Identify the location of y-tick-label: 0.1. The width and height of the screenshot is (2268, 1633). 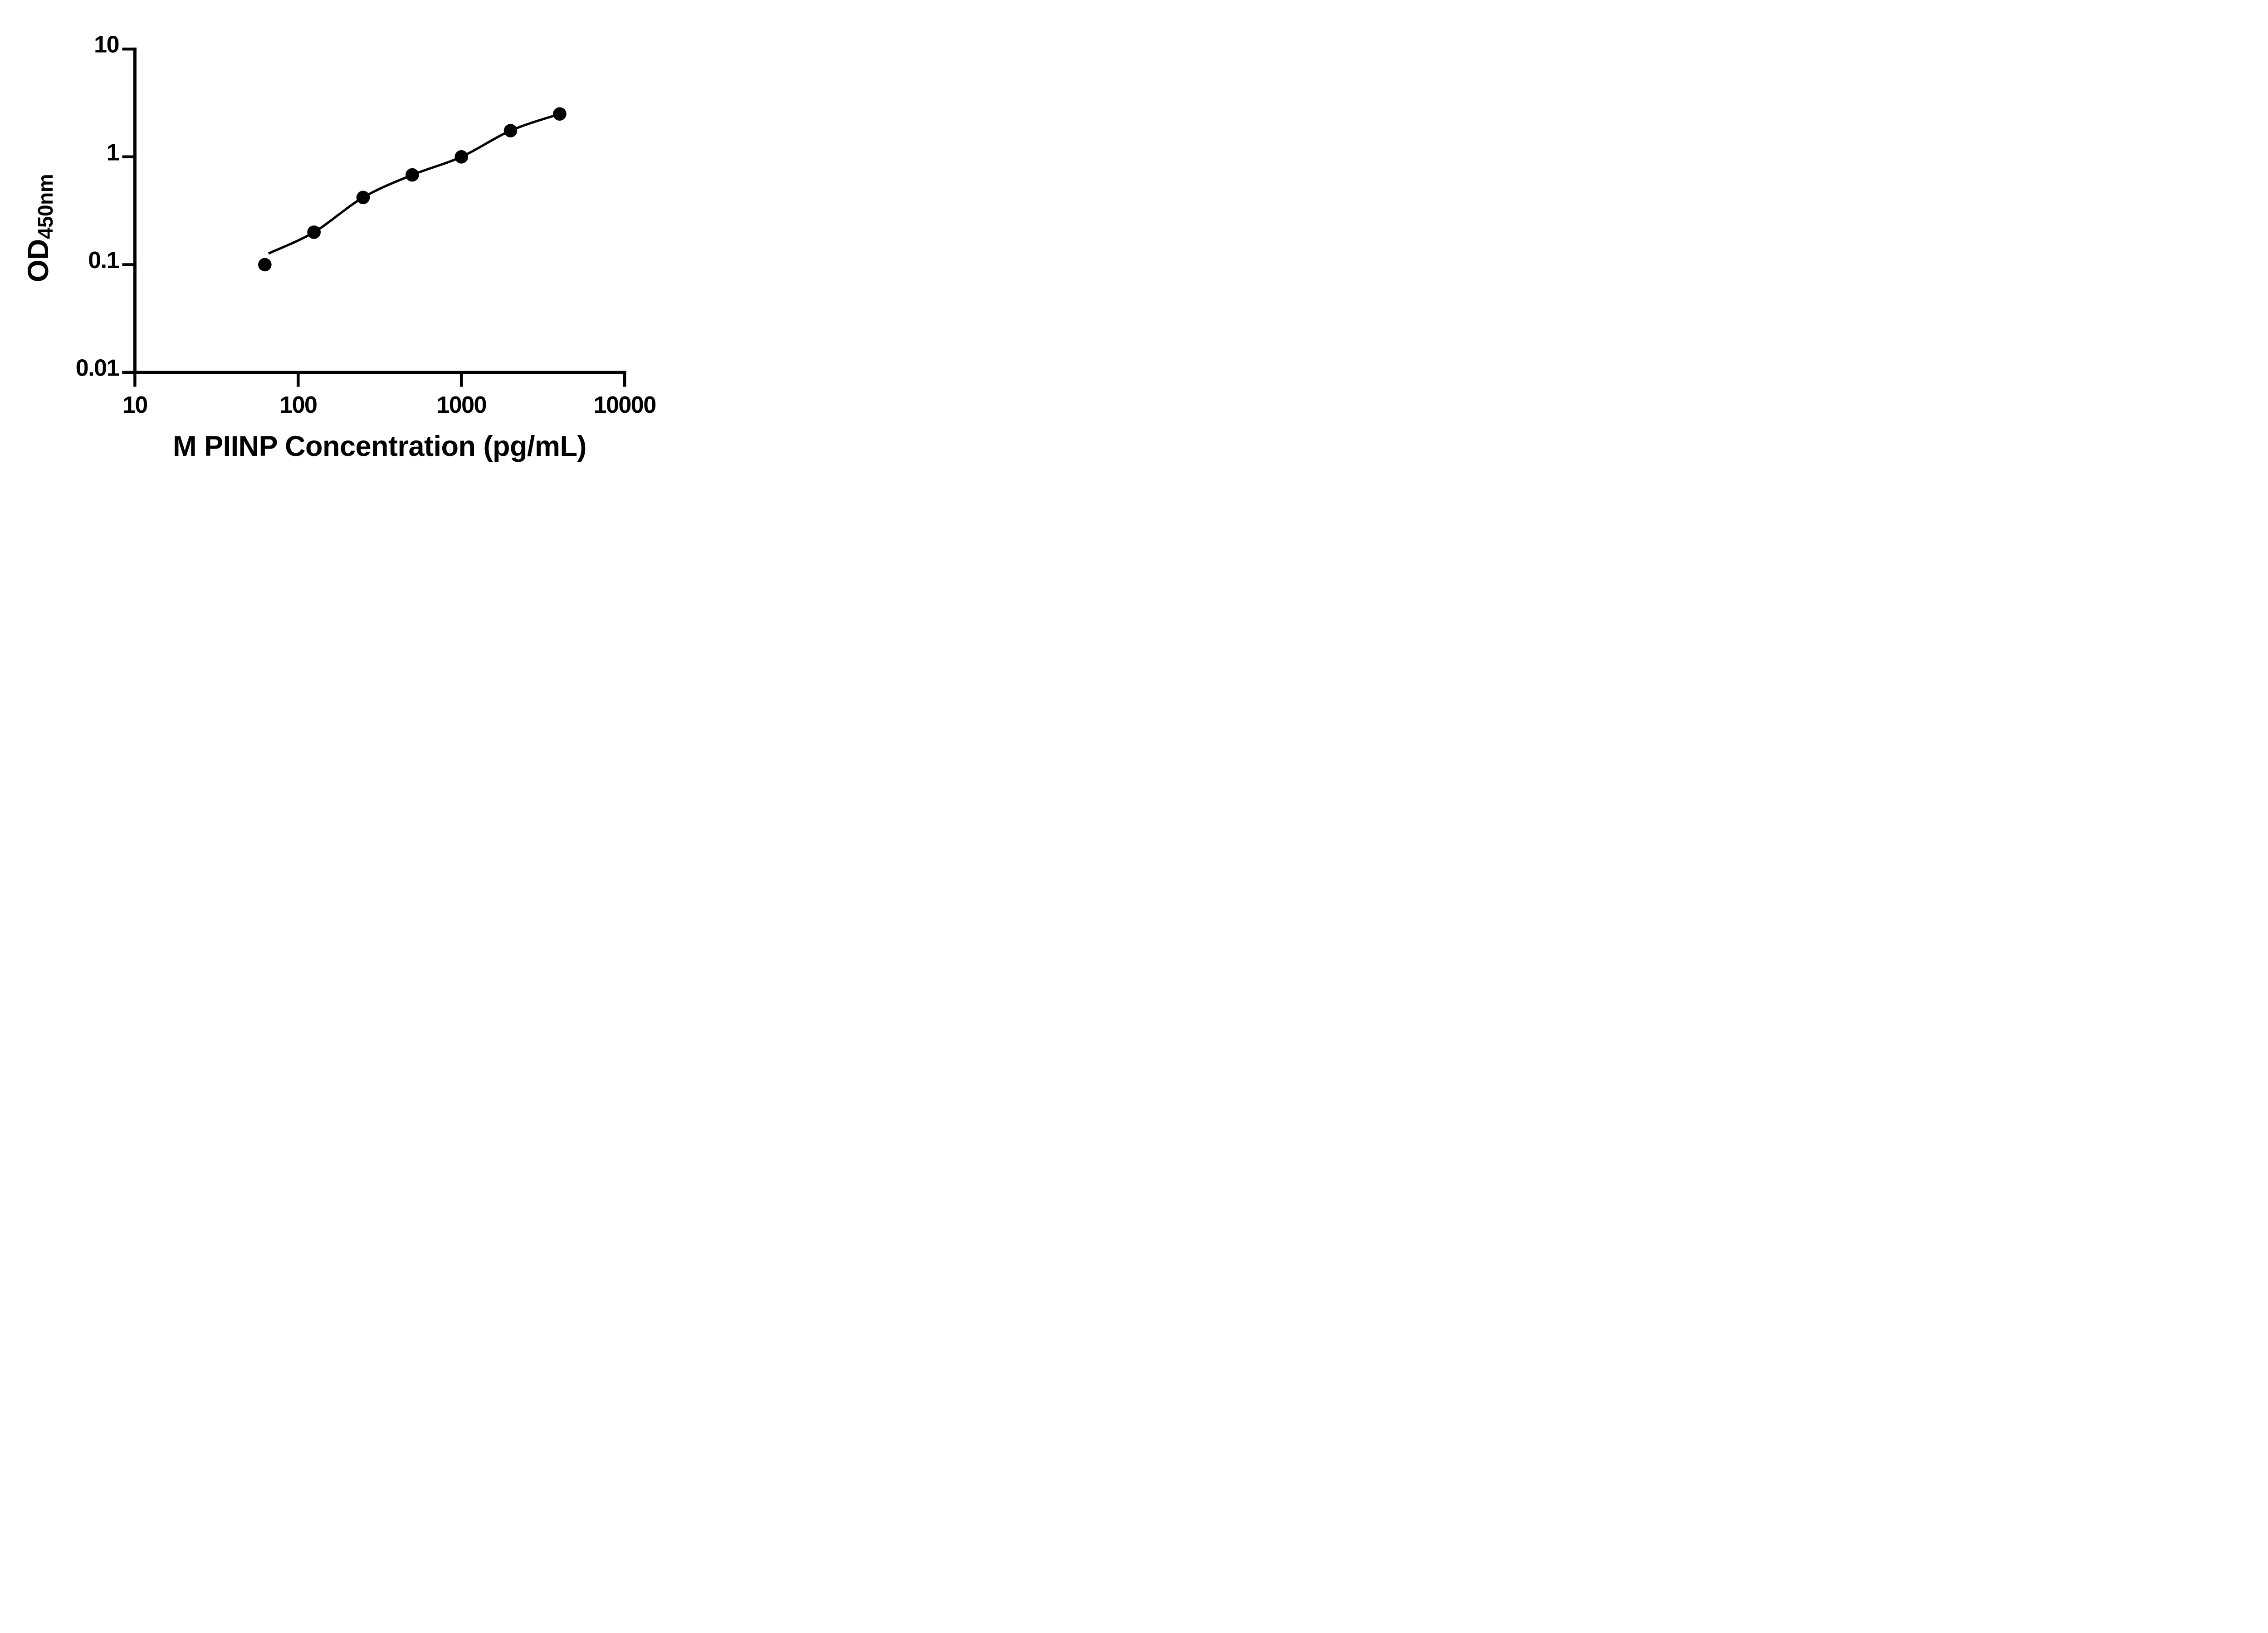
(104, 260).